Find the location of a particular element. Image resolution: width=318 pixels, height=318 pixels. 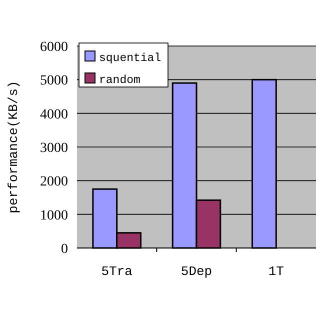

y-tick-label: 2000 is located at coordinates (54, 182).